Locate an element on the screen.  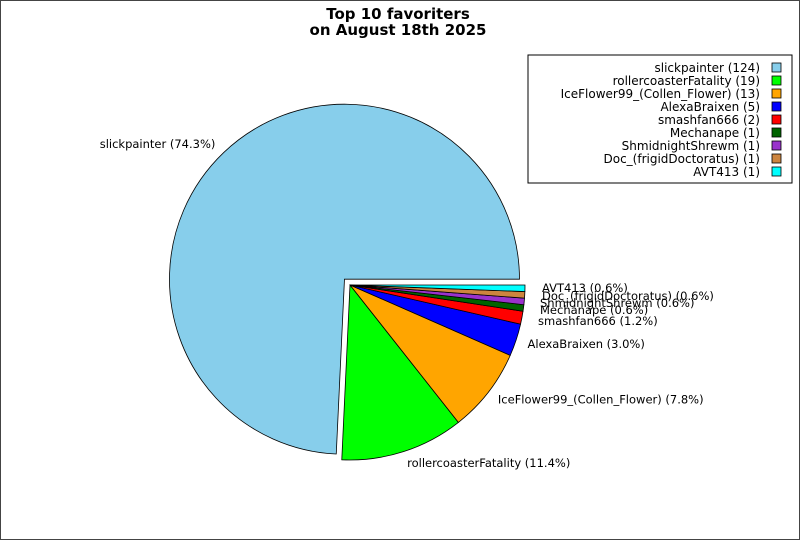
legend-label: rollercoasterFatality (19) is located at coordinates (686, 81).